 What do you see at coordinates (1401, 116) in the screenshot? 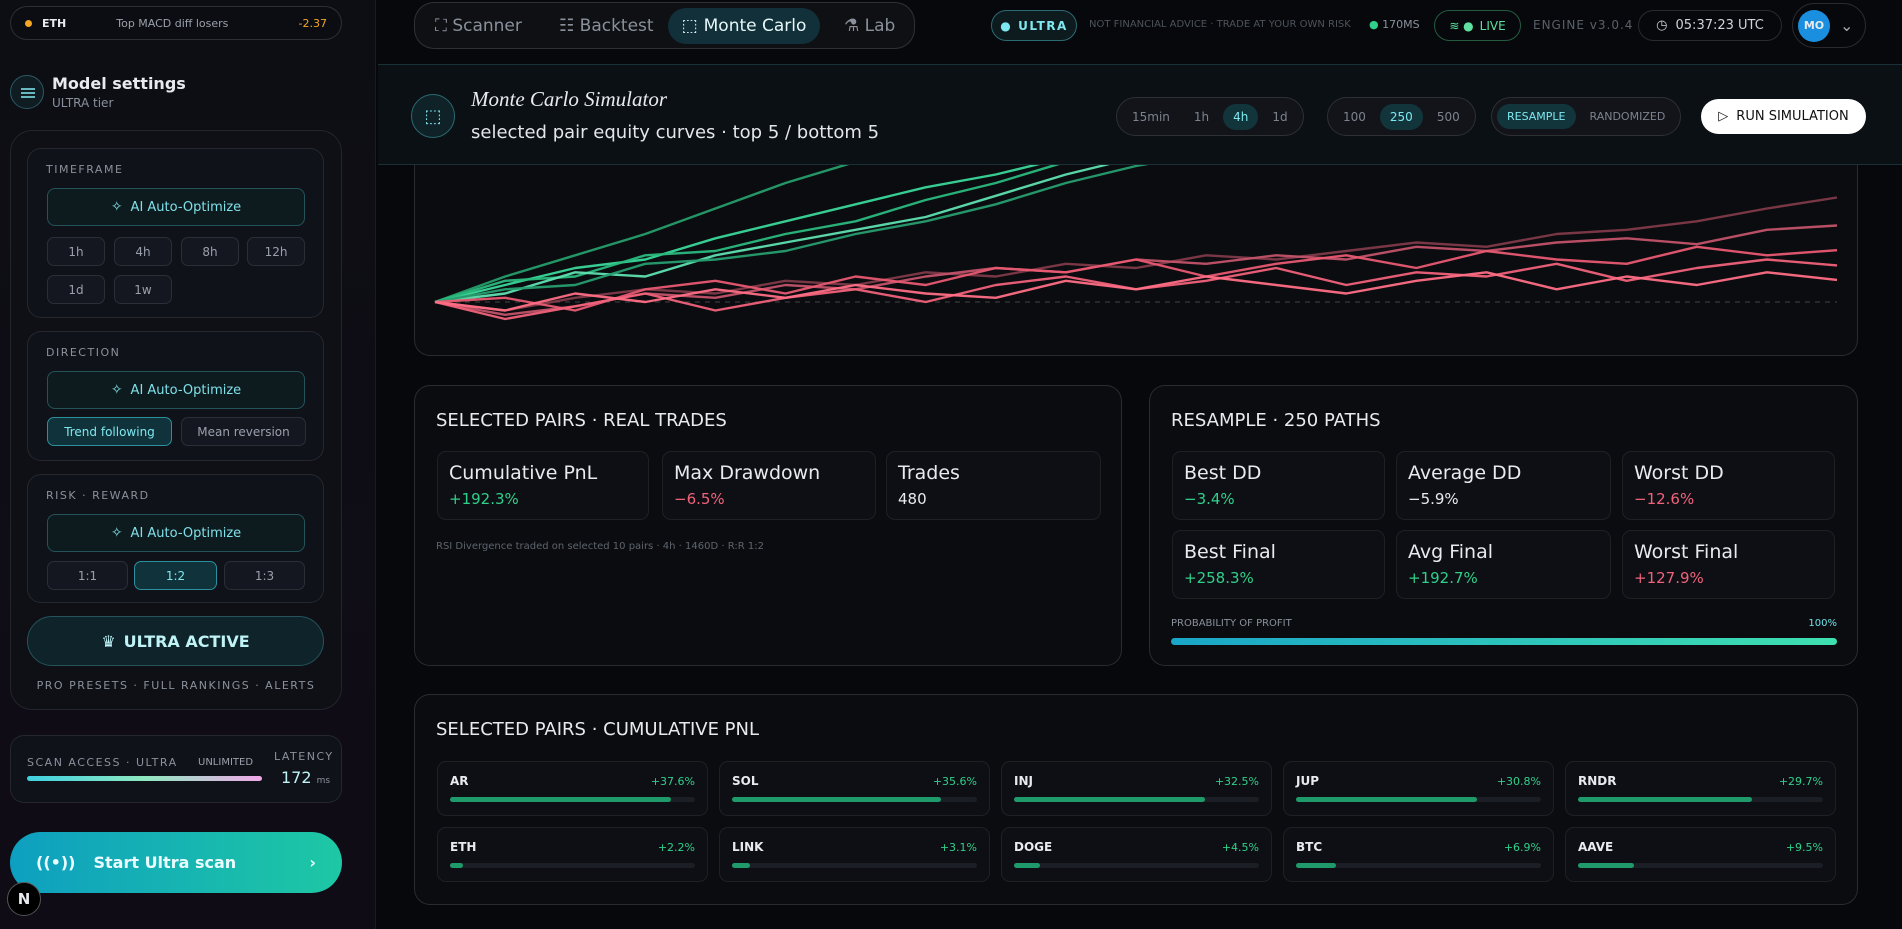
I see `seg-option: 250` at bounding box center [1401, 116].